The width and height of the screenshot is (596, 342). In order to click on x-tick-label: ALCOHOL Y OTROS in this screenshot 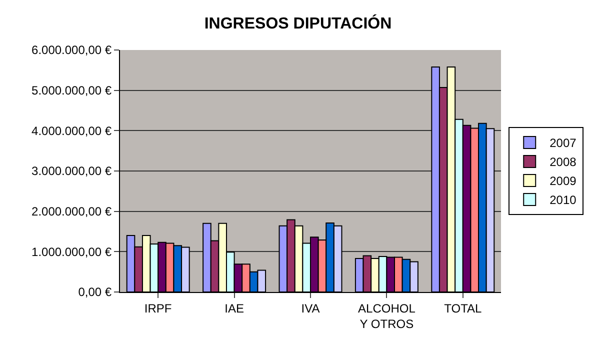, I will do `click(387, 316)`.